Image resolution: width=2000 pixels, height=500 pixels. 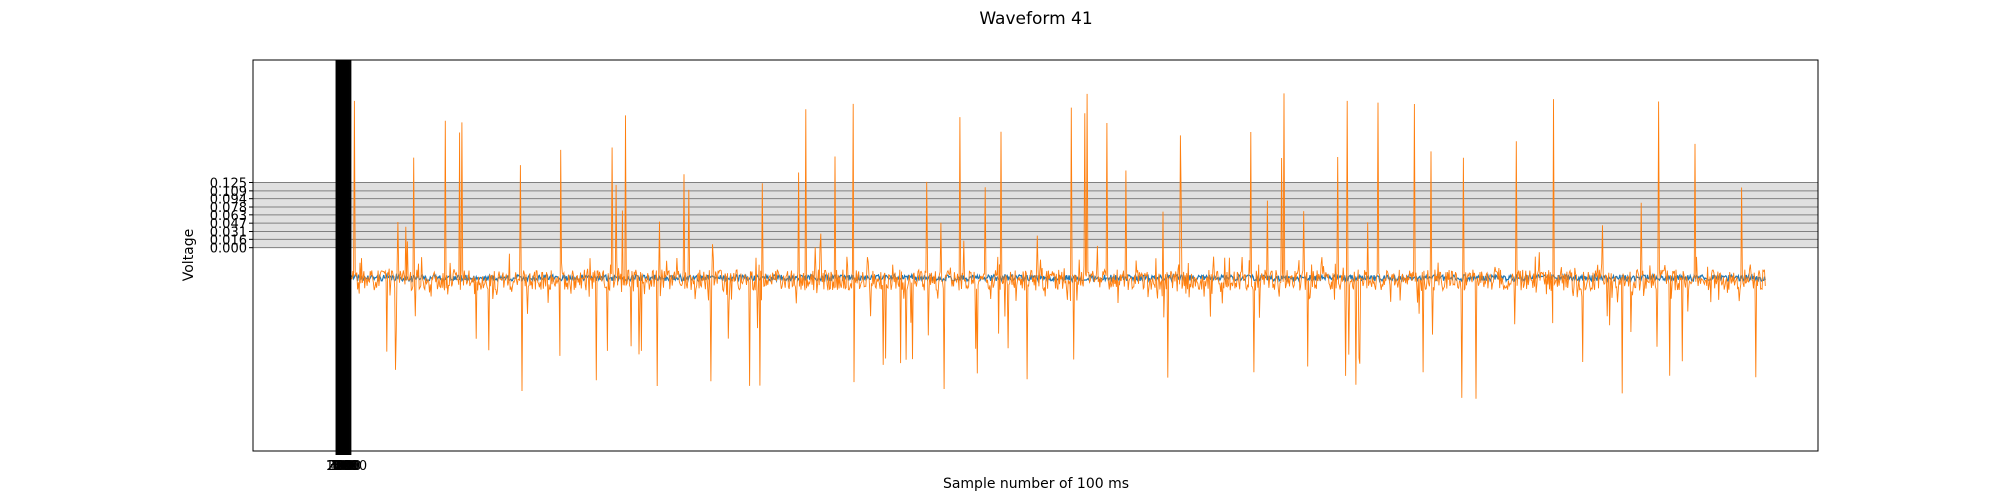 What do you see at coordinates (342, 257) in the screenshot?
I see `x-tick-cluster` at bounding box center [342, 257].